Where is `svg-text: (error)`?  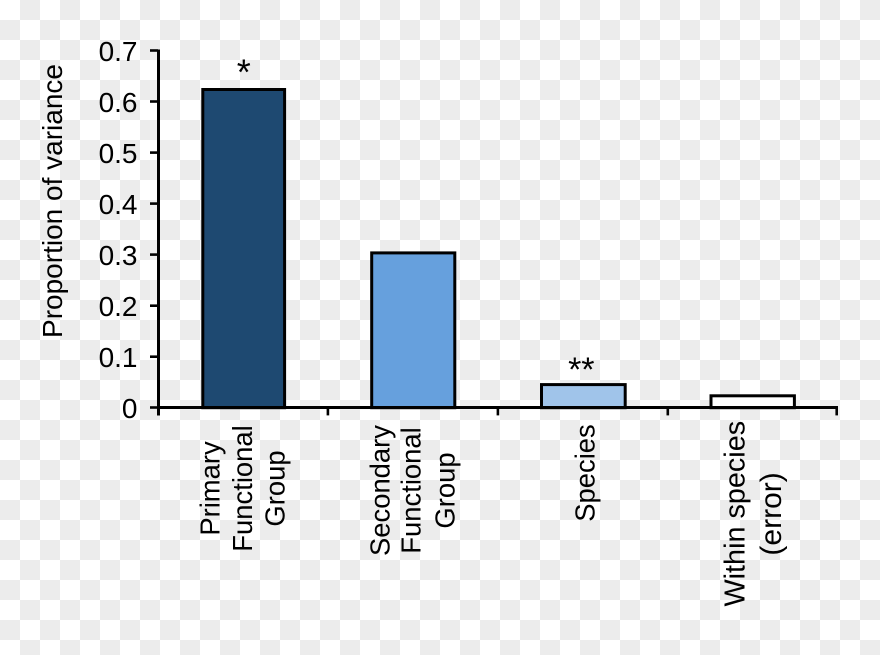
svg-text: (error) is located at coordinates (771, 513).